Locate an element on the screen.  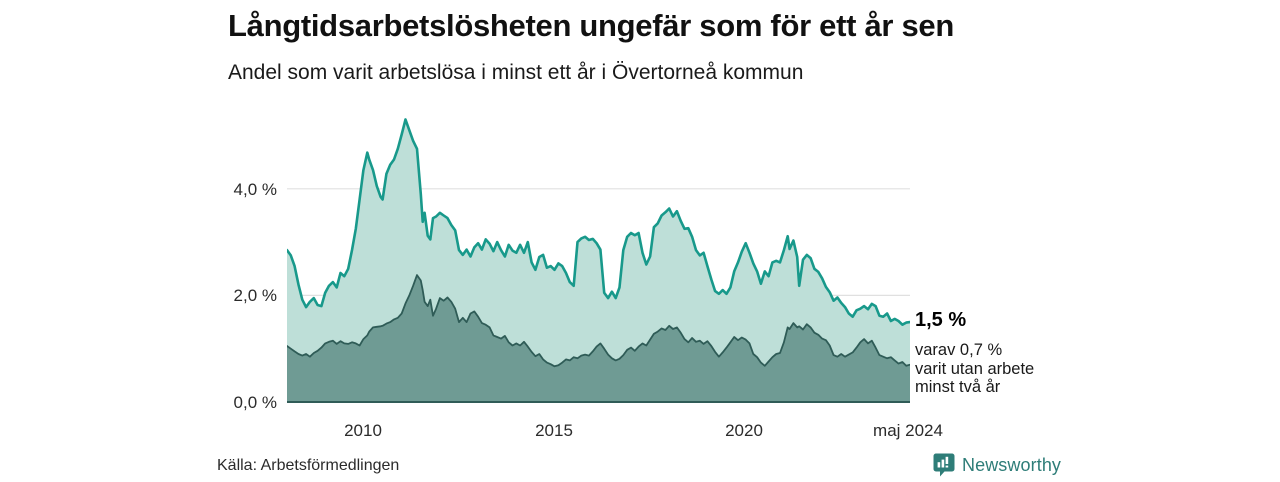
annotation-line-3: minst två år is located at coordinates (958, 387).